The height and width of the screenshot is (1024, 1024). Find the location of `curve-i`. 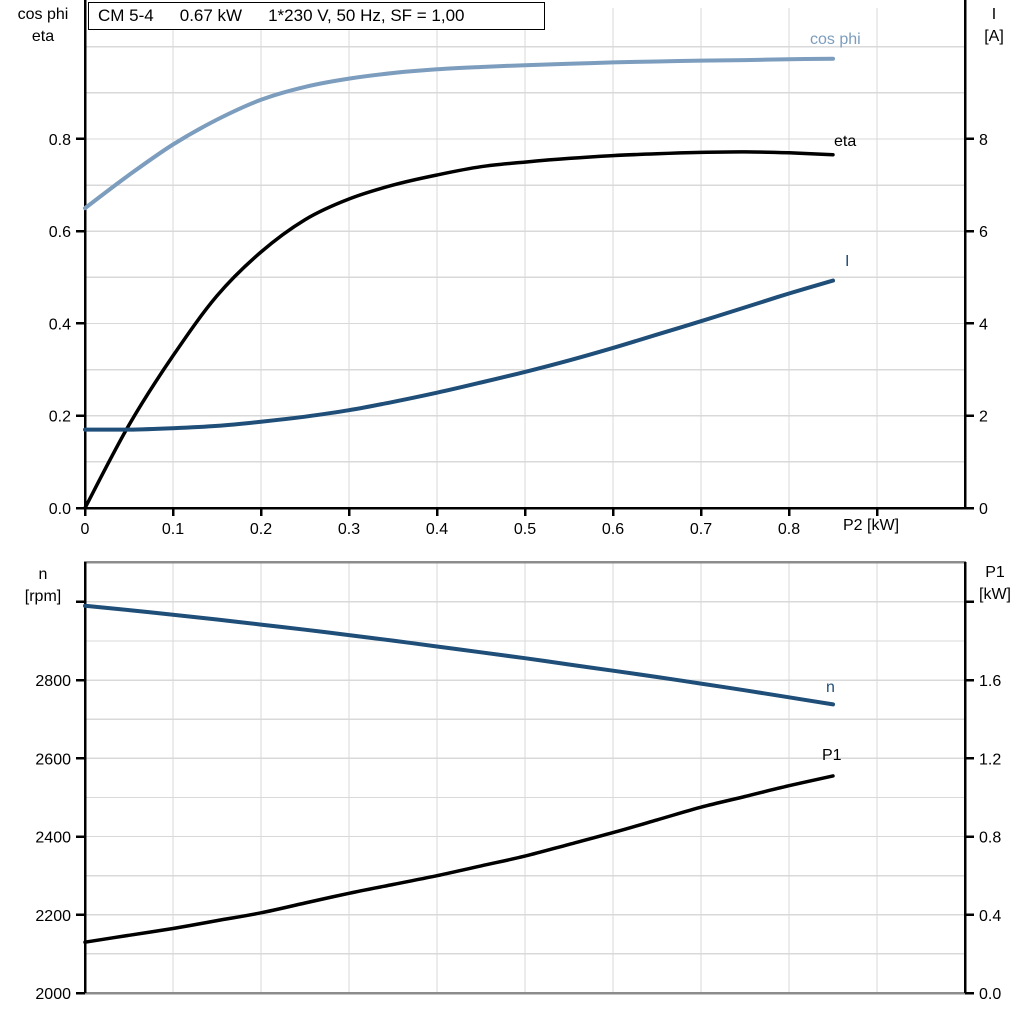

curve-i is located at coordinates (459, 355).